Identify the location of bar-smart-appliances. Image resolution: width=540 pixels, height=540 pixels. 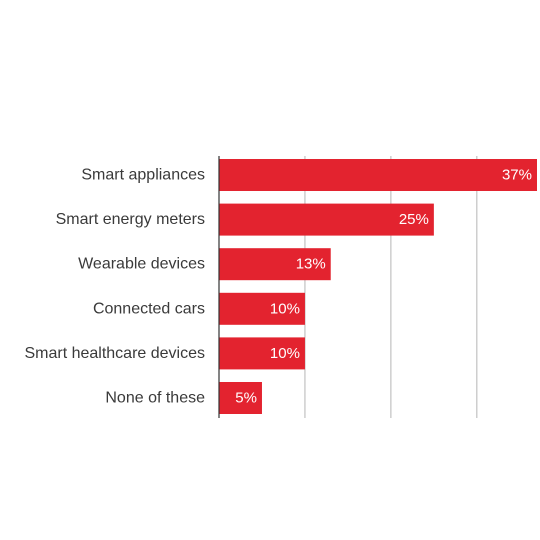
(378, 175).